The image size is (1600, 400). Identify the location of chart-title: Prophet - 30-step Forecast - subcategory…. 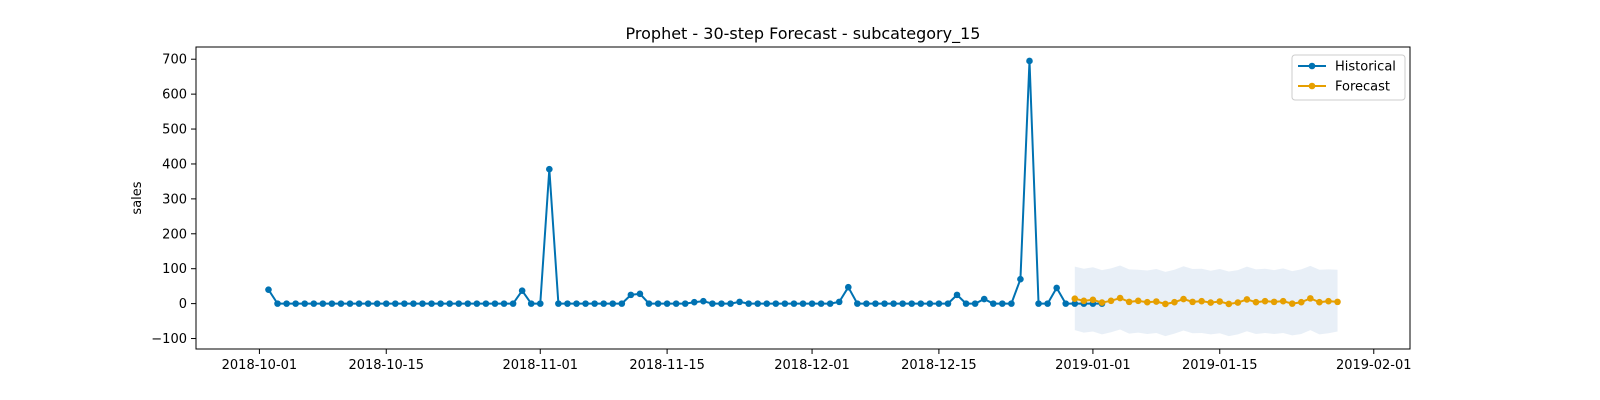
(803, 34).